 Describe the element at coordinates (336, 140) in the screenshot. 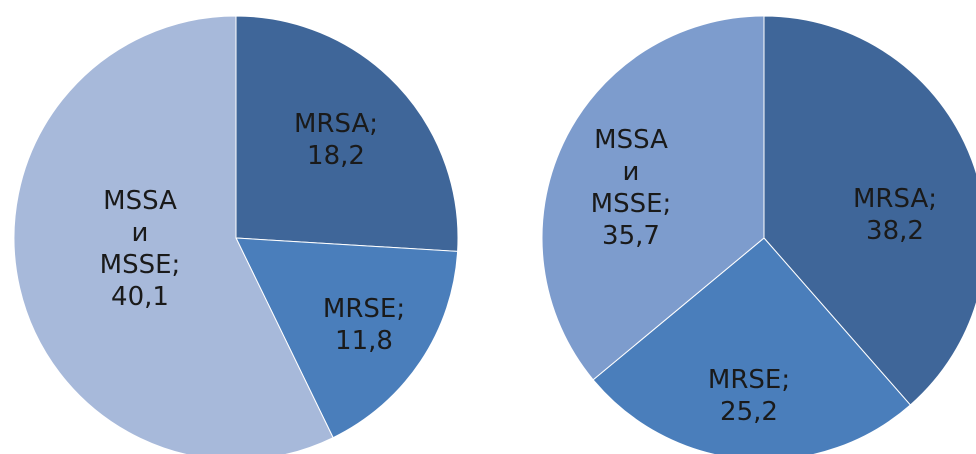

I see `data-label-1: MRSA; 18,2` at that location.